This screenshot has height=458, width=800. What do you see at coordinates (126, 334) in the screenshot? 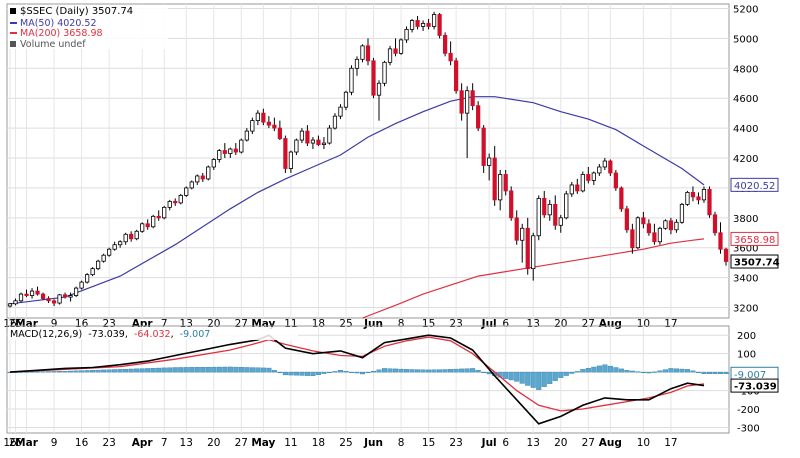
I see `macd-sep-1: ,` at bounding box center [126, 334].